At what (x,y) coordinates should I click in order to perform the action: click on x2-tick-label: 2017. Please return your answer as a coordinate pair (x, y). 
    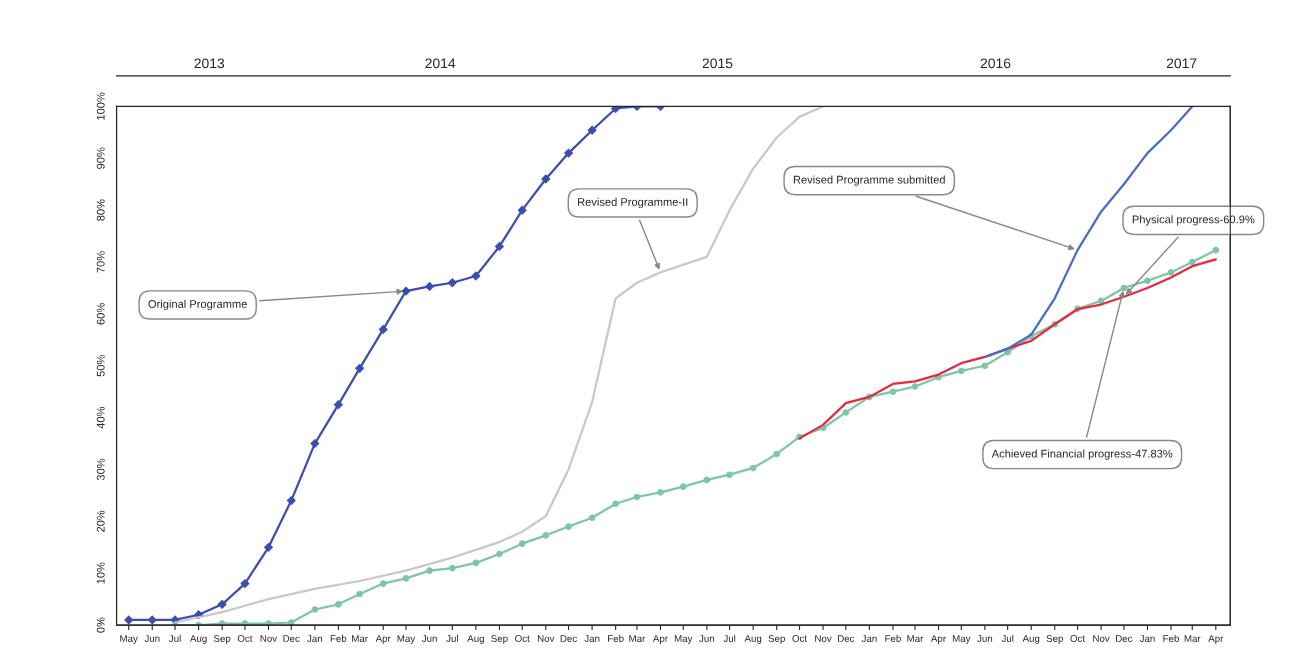
    Looking at the image, I should click on (1181, 63).